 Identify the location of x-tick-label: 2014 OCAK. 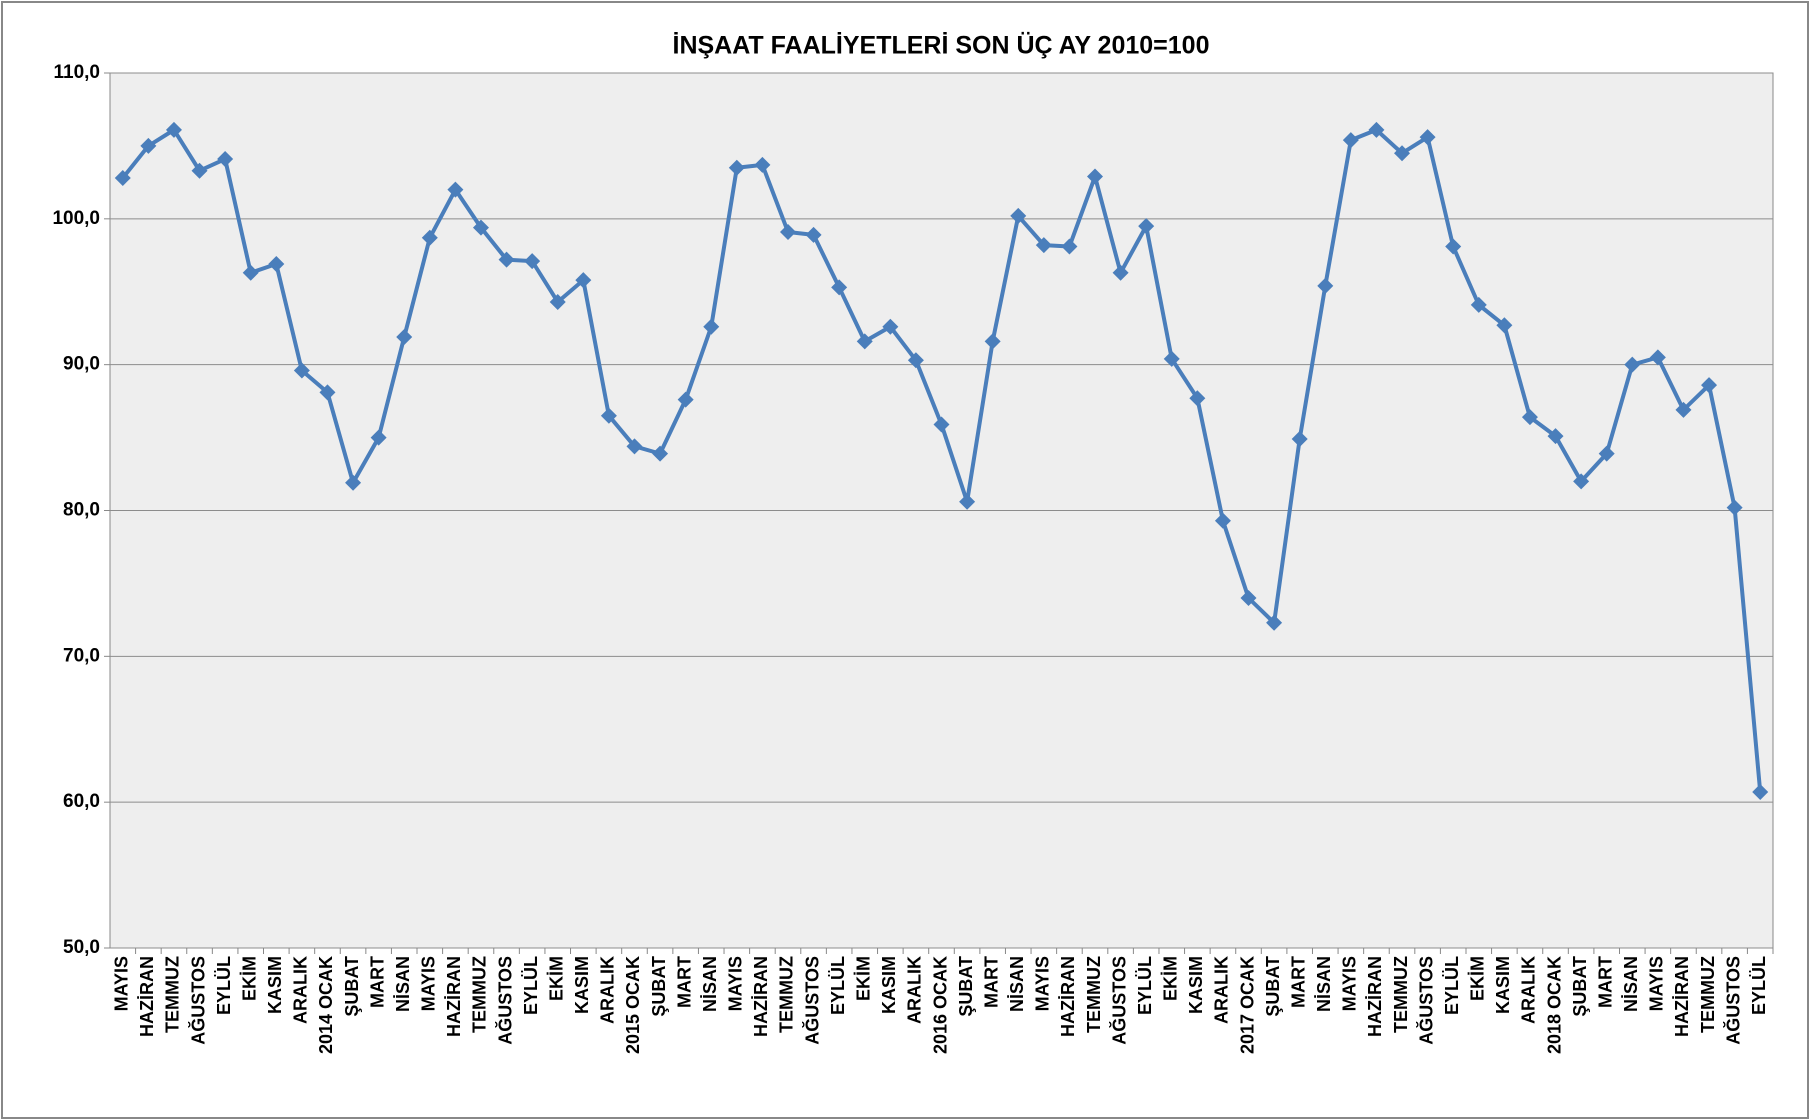
(326, 1005).